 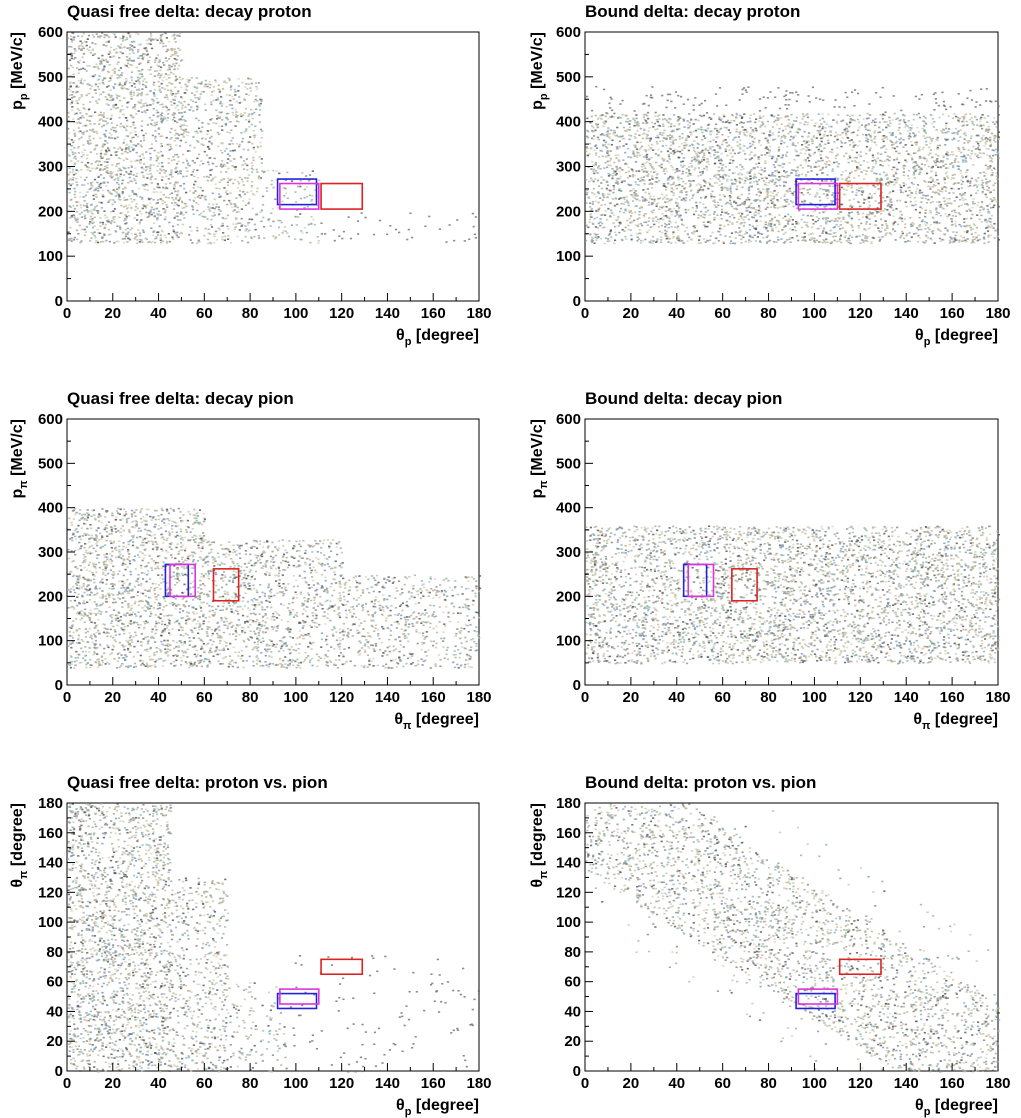 I want to click on y-tick-label: 180, so click(x=568, y=803).